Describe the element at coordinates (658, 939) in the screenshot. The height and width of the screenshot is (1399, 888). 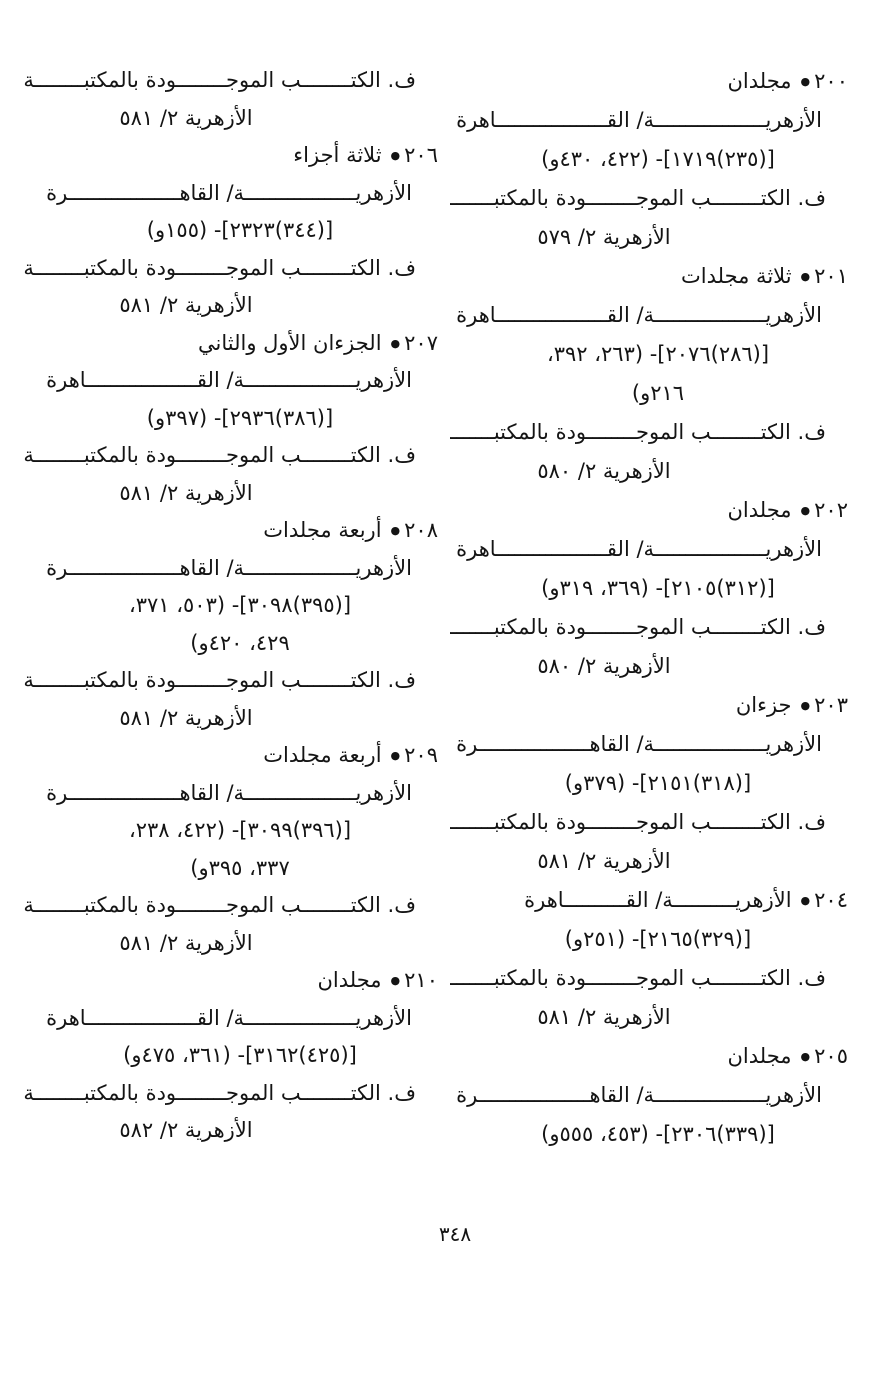
I see `reference-line: [(٣٢٩)٢١٦٥]- (٢٥١و)` at that location.